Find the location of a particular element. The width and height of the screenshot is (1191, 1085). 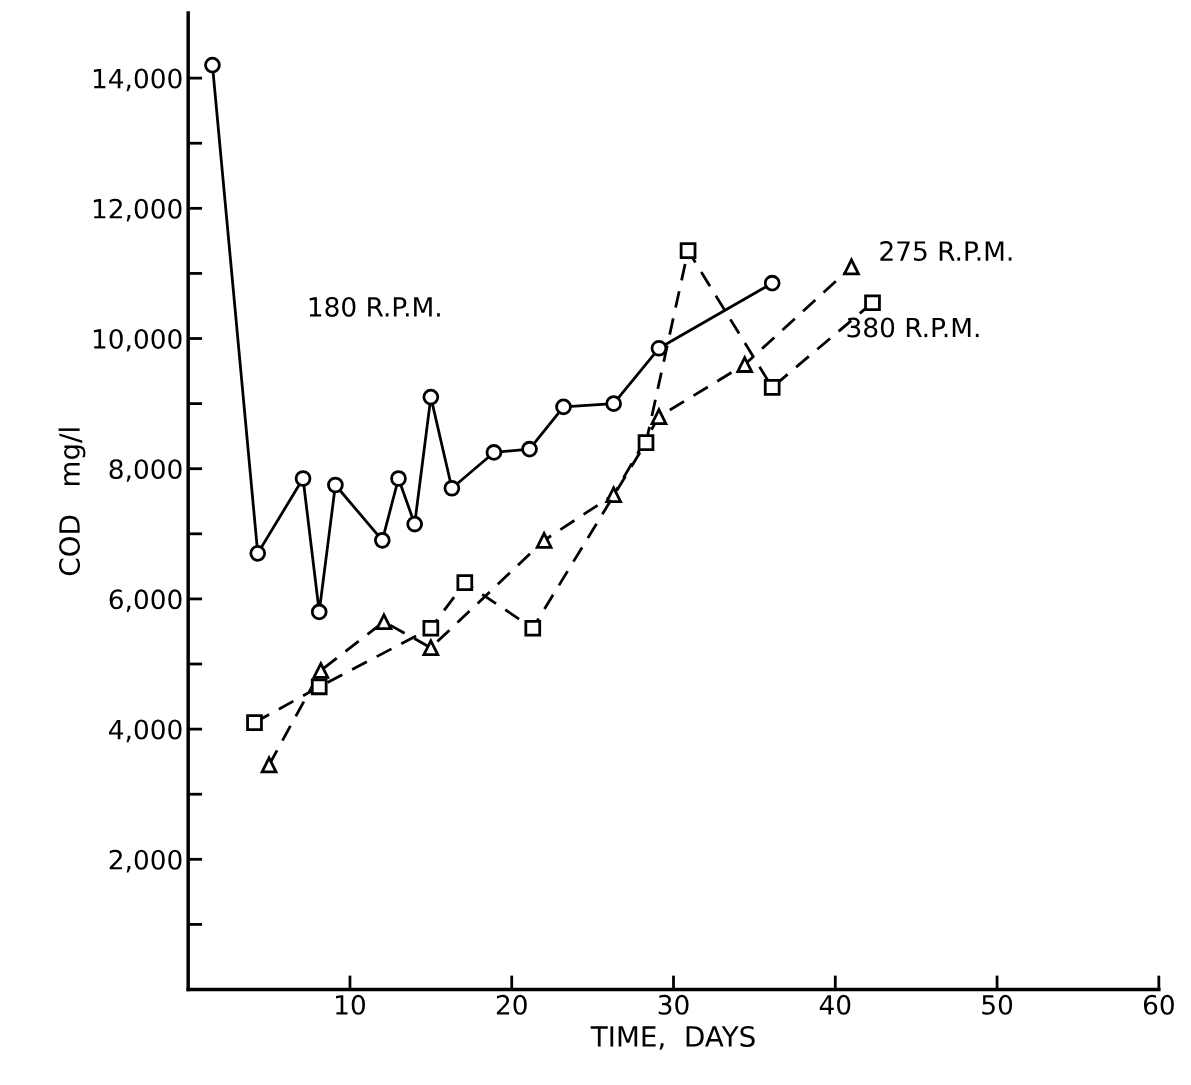

y-tick-label: 8,000 is located at coordinates (145, 470).